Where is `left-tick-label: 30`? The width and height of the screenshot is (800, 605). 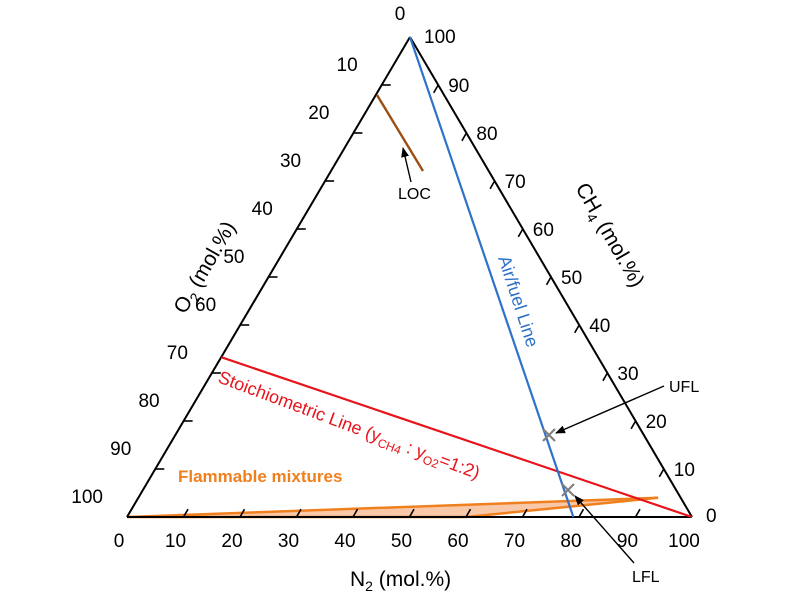 left-tick-label: 30 is located at coordinates (290, 161).